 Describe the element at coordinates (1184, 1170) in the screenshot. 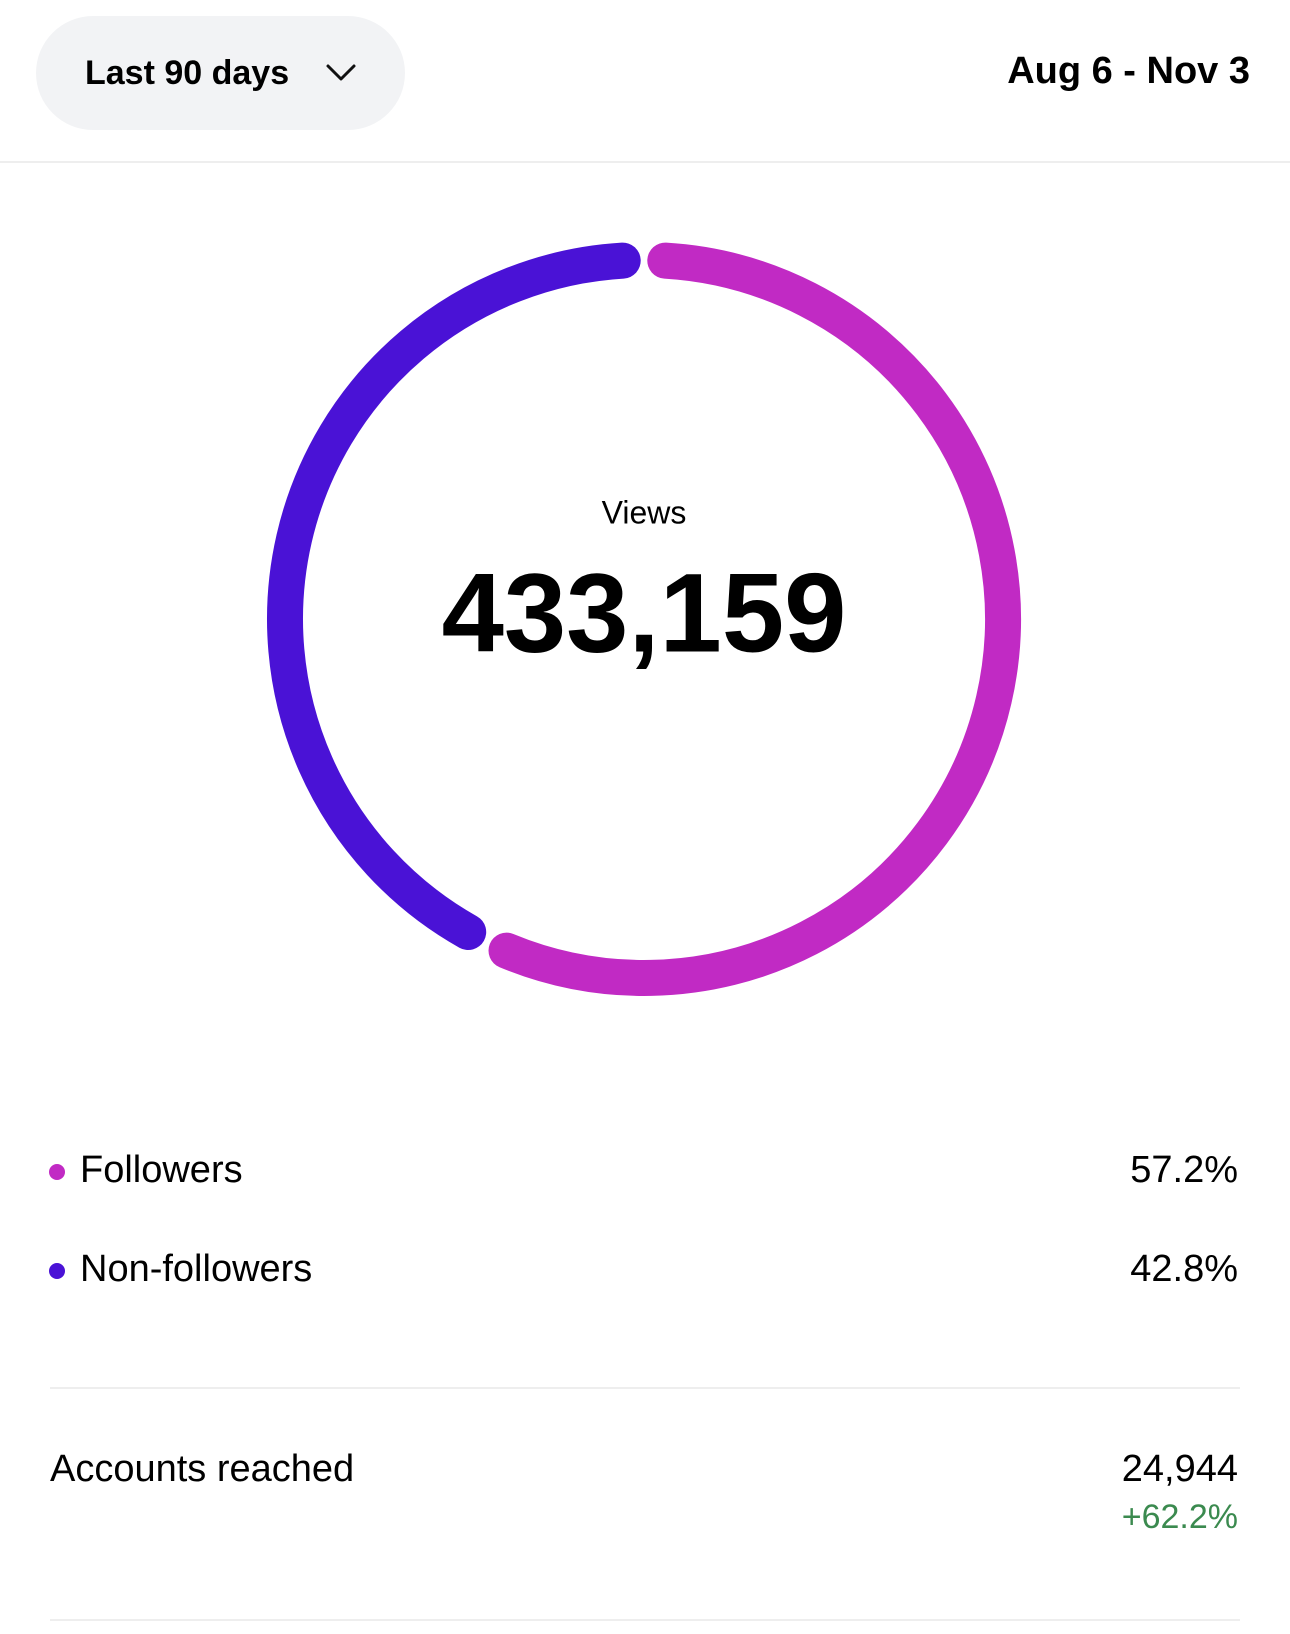

I see `legend-value: 57.2%` at that location.